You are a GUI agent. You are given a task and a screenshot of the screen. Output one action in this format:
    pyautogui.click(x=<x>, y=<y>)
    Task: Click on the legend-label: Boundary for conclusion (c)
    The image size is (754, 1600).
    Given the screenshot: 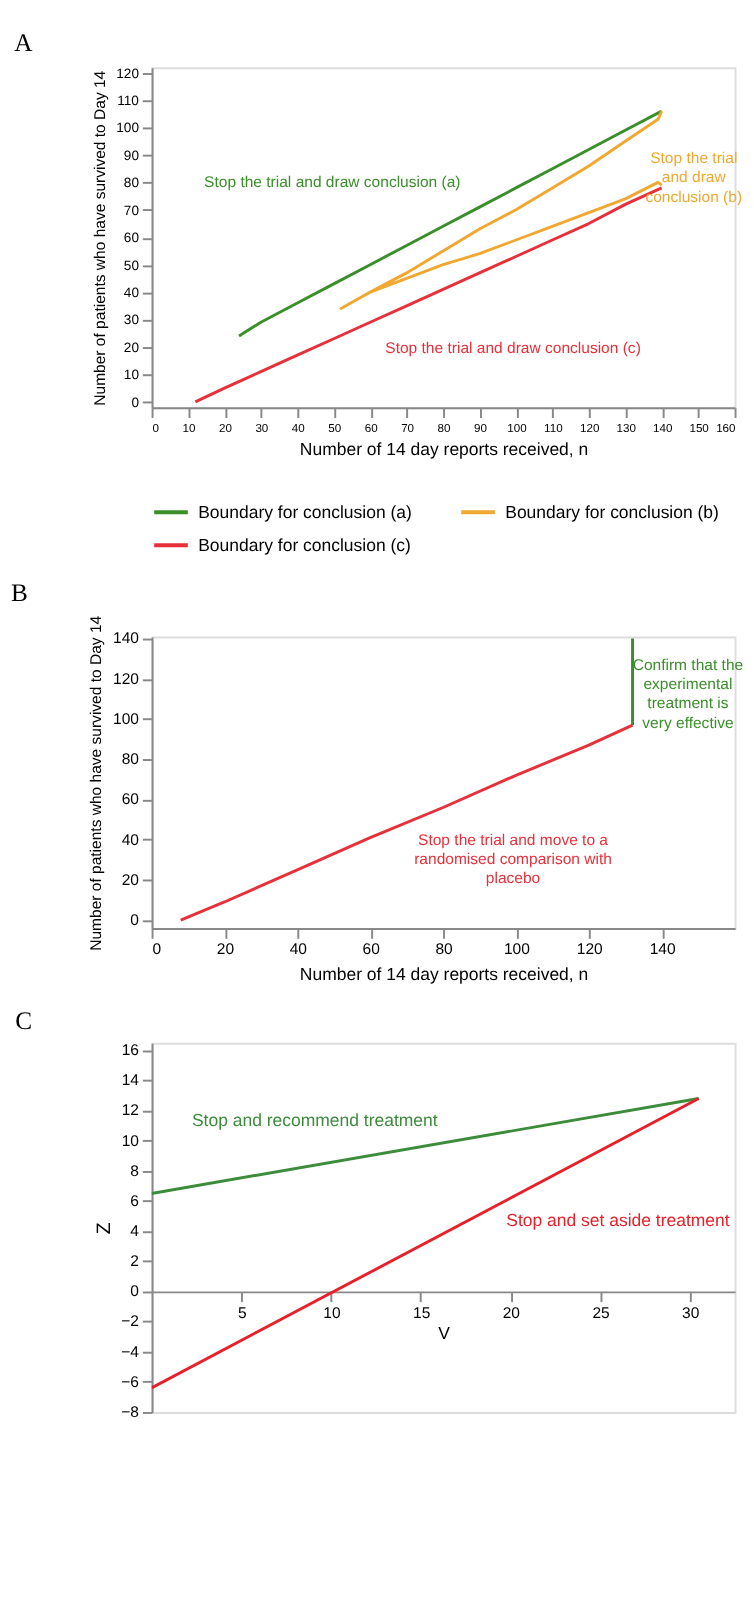 What is the action you would take?
    pyautogui.click(x=305, y=545)
    